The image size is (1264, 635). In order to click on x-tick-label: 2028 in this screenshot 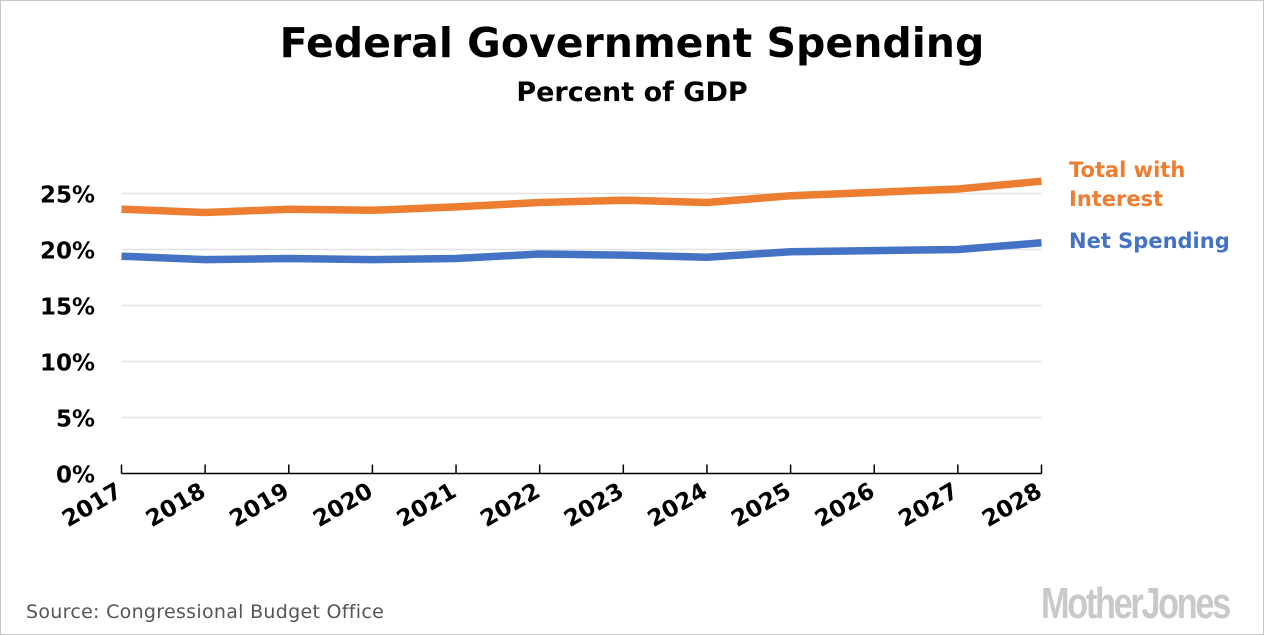, I will do `click(1012, 505)`.